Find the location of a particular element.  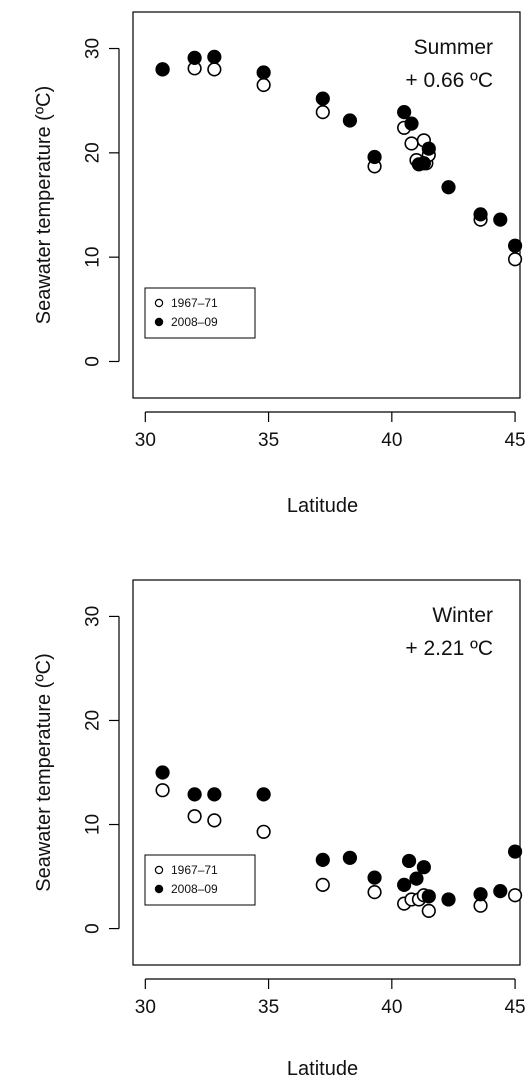

temperature-change-label: + 2.21 ºC is located at coordinates (449, 648).